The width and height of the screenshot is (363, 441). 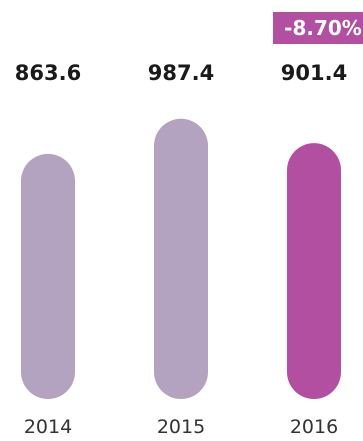 I want to click on change-badge-text: -8.70%, so click(x=323, y=28).